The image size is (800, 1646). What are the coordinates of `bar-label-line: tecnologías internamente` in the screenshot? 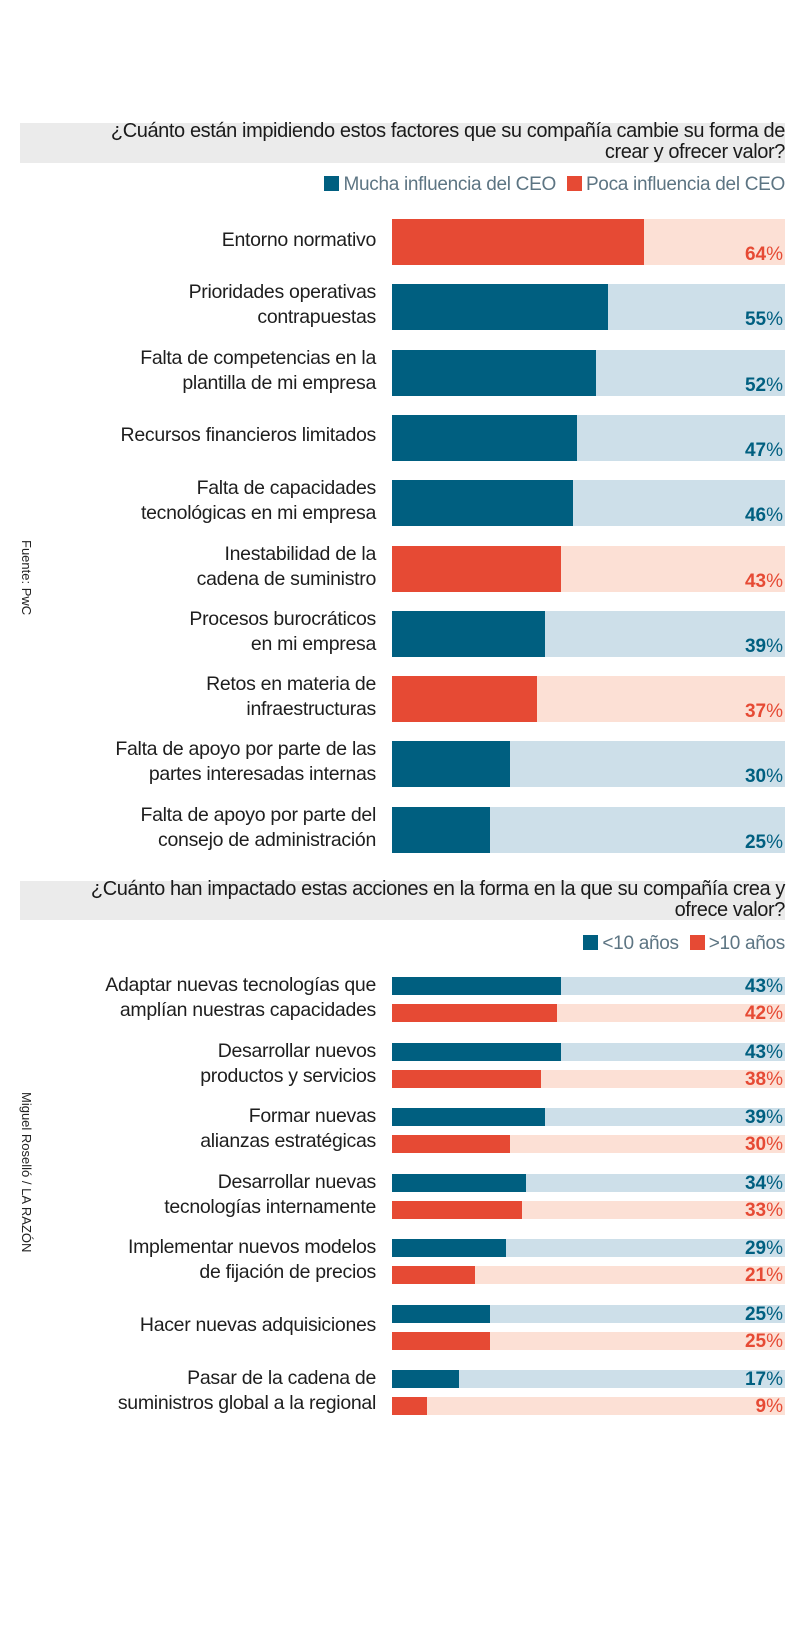 It's located at (270, 1206).